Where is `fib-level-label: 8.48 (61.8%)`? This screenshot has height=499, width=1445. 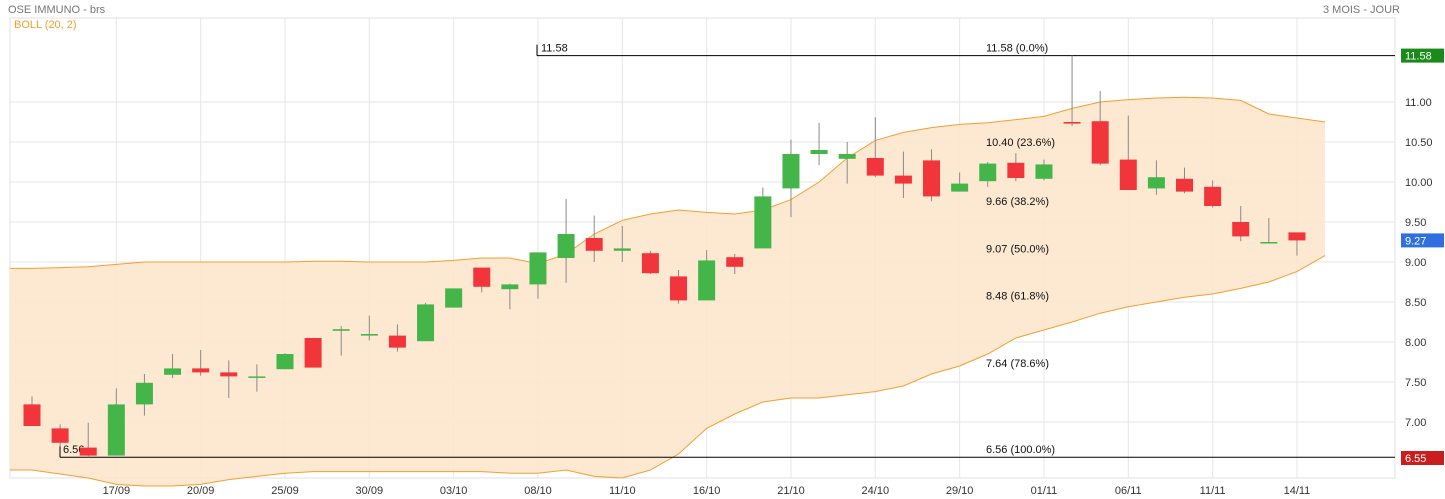
fib-level-label: 8.48 (61.8%) is located at coordinates (1017, 297).